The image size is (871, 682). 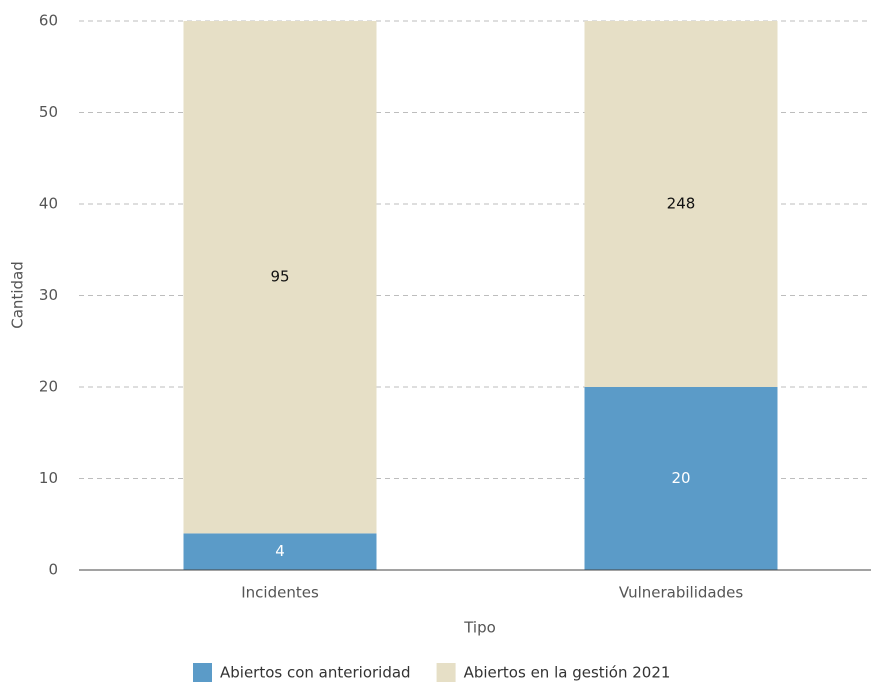 I want to click on y-tick-label: 40, so click(x=48, y=204).